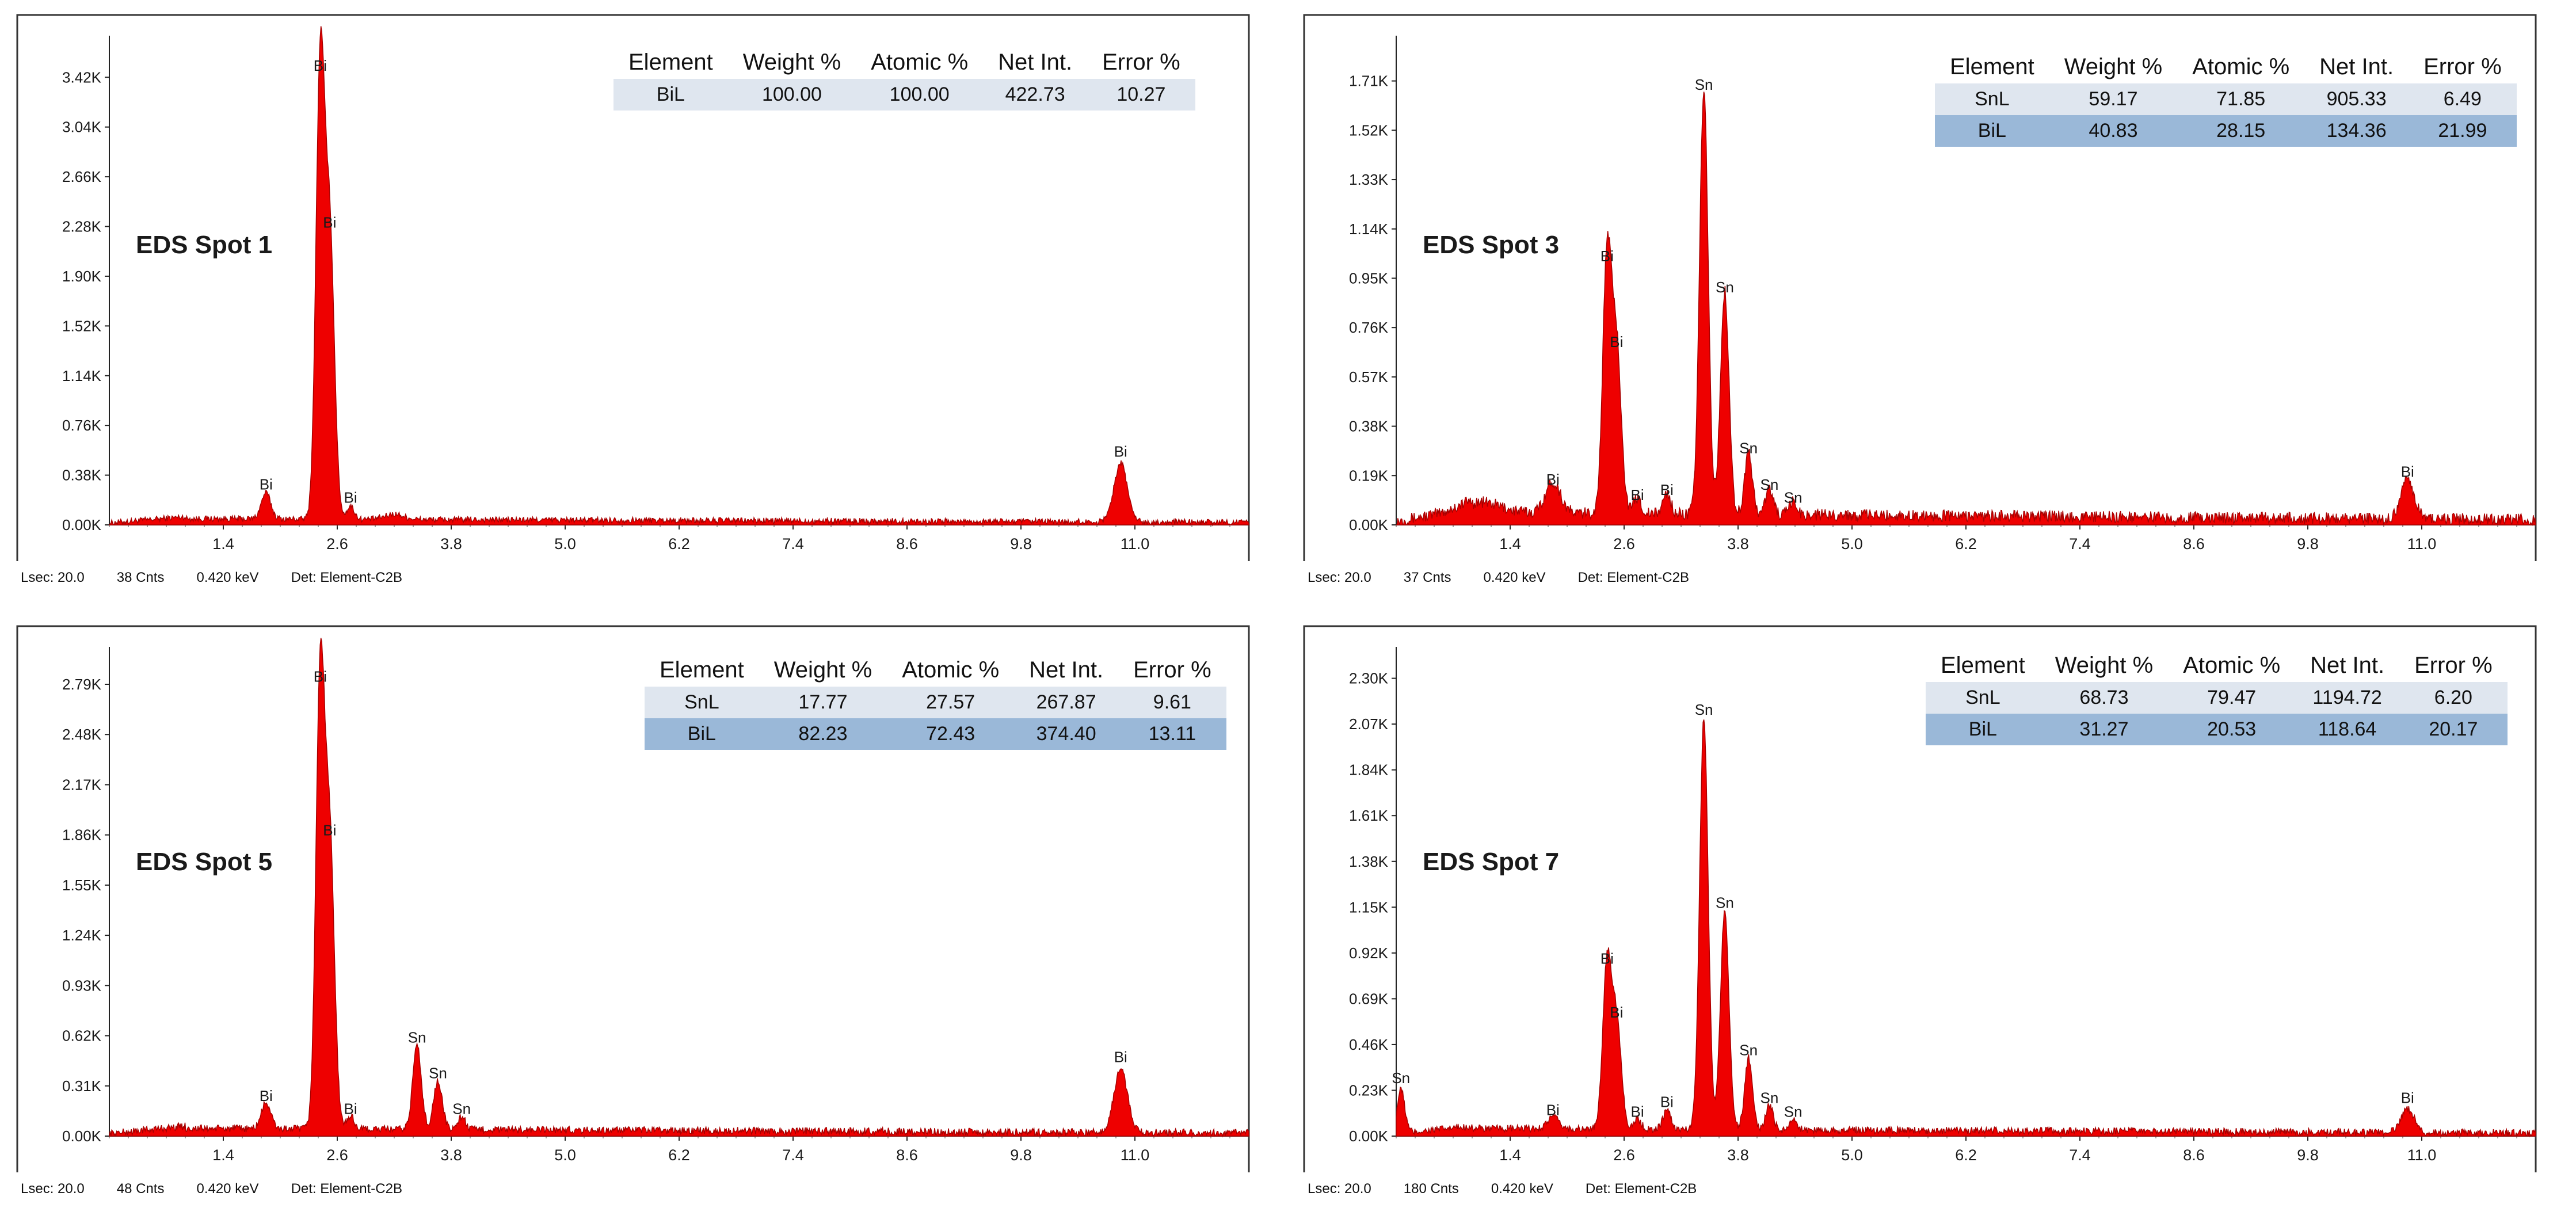  What do you see at coordinates (82, 325) in the screenshot?
I see `y-tick-label: 1.52K` at bounding box center [82, 325].